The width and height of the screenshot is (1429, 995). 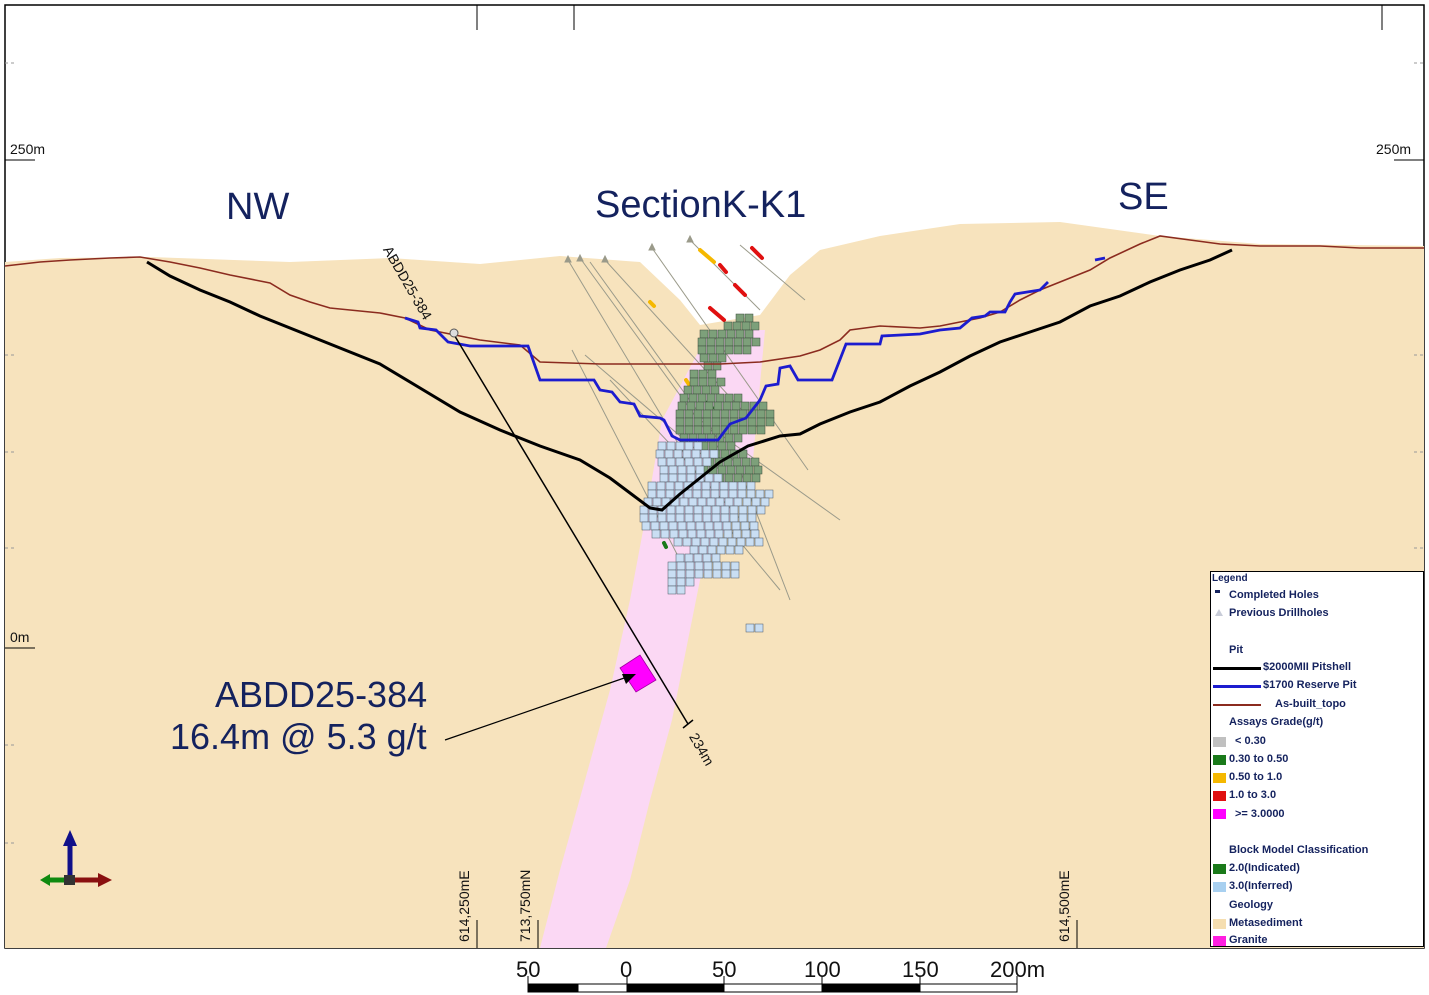 I want to click on scale-label-1: 0, so click(x=626, y=969).